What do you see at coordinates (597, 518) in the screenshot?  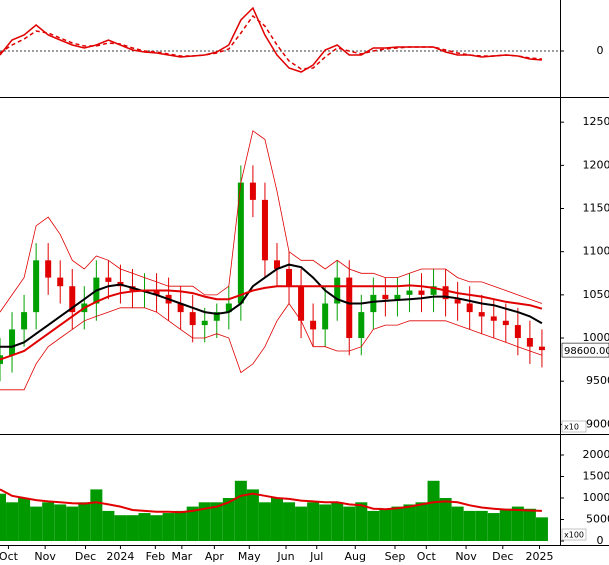 I see `y-tick-label: 5000` at bounding box center [597, 518].